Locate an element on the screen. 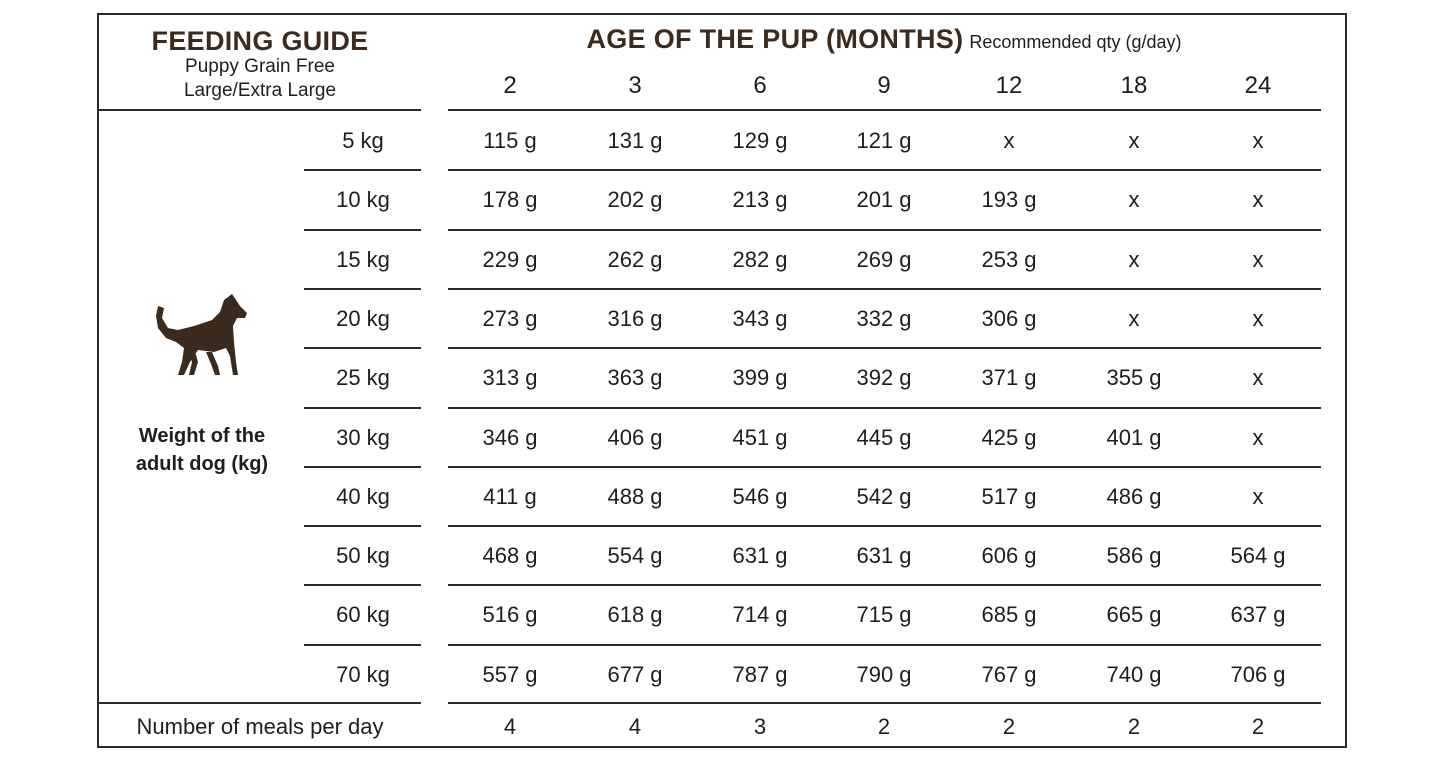 This screenshot has height=771, width=1445. weight-label: 40 kg is located at coordinates (363, 496).